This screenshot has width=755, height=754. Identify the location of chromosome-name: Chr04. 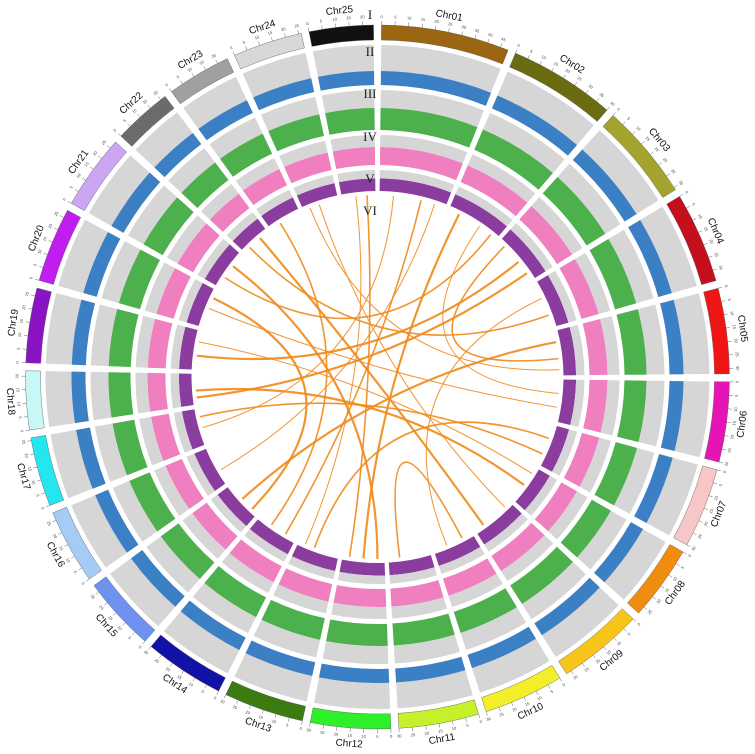
(715, 231).